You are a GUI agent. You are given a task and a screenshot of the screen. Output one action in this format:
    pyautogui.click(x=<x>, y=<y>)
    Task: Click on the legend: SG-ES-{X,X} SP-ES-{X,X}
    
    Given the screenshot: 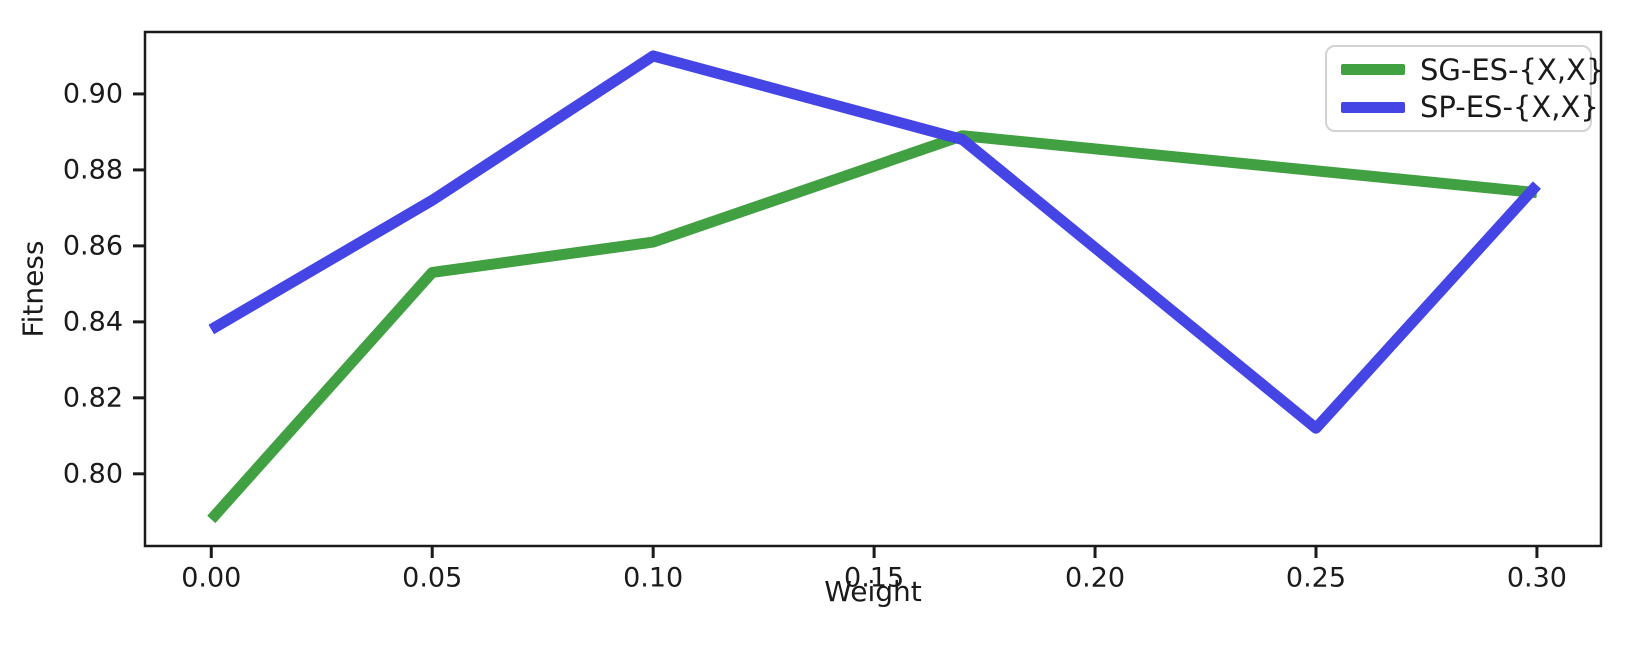 What is the action you would take?
    pyautogui.click(x=1464, y=88)
    